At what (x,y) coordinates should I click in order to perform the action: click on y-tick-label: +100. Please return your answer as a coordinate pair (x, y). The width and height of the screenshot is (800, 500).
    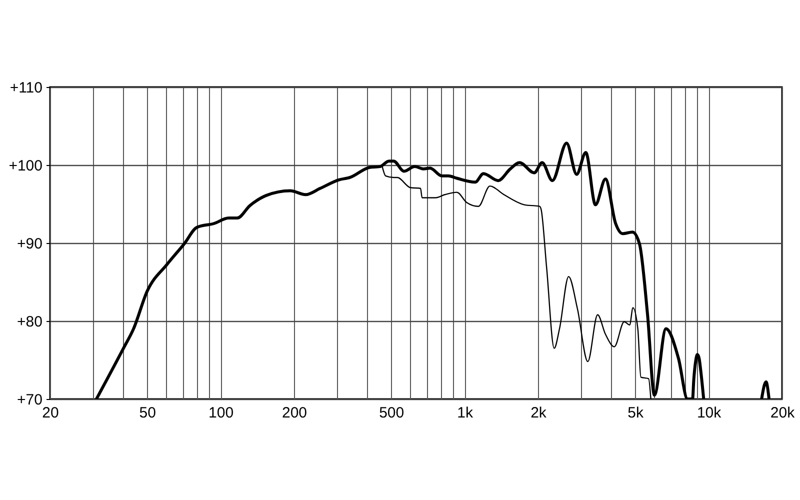
    Looking at the image, I should click on (25, 166).